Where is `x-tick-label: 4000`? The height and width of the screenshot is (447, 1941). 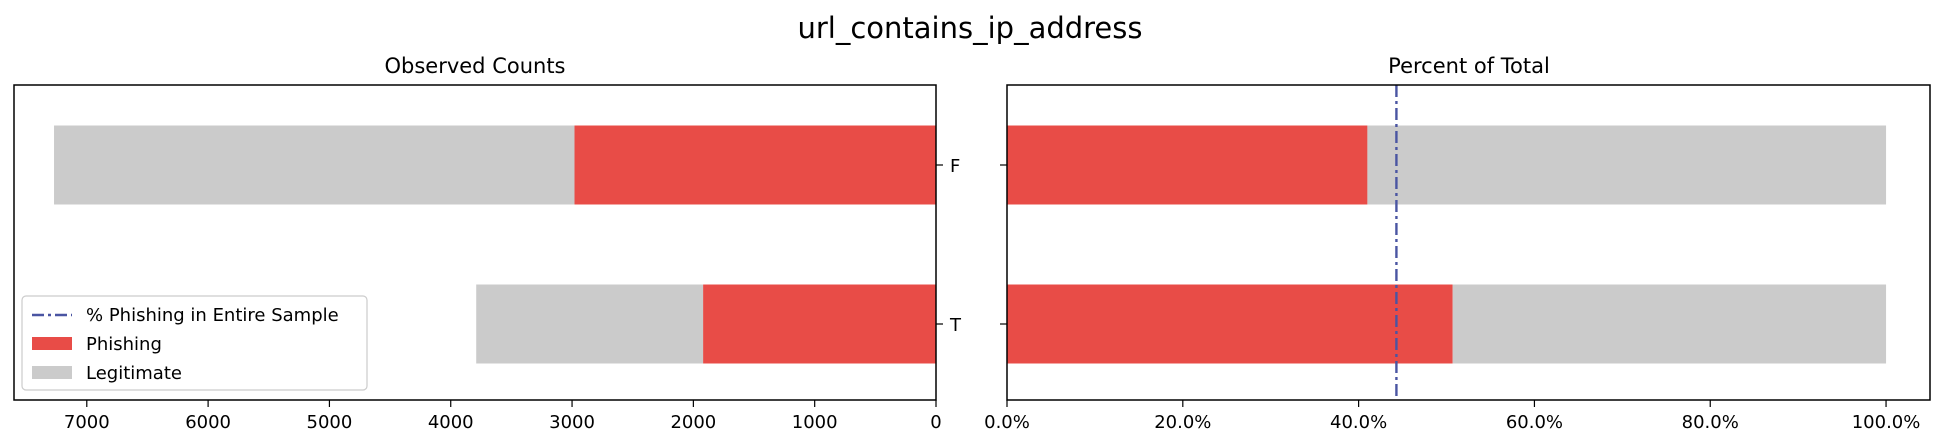
x-tick-label: 4000 is located at coordinates (451, 422).